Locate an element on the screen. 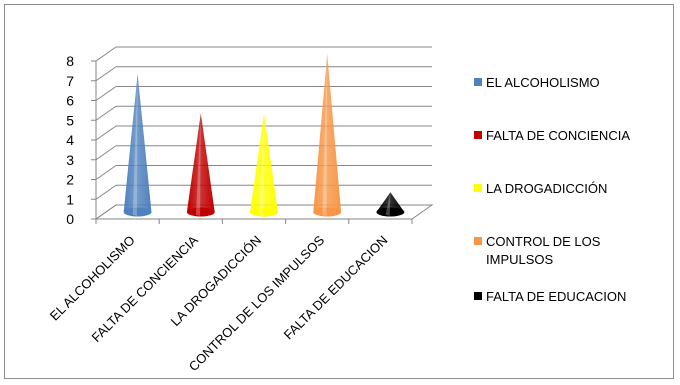 This screenshot has height=385, width=680. legend-item: FALTA DE CONCIENCIA is located at coordinates (552, 135).